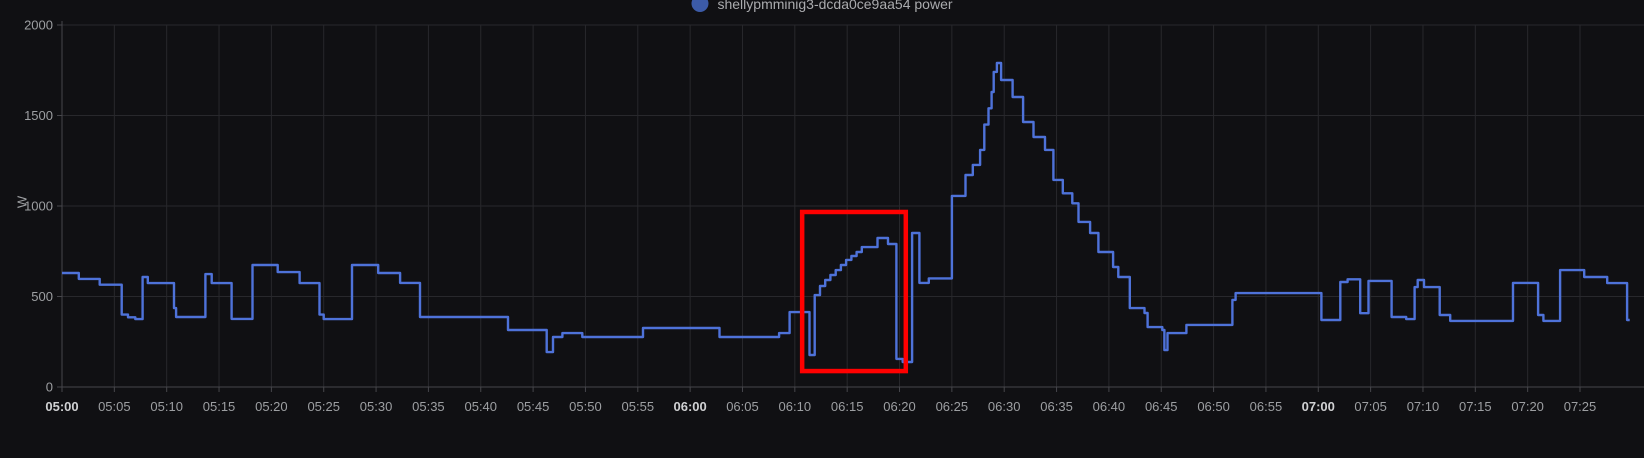 The image size is (1644, 458). Describe the element at coordinates (323, 406) in the screenshot. I see `x-tick-label: 05:25` at that location.